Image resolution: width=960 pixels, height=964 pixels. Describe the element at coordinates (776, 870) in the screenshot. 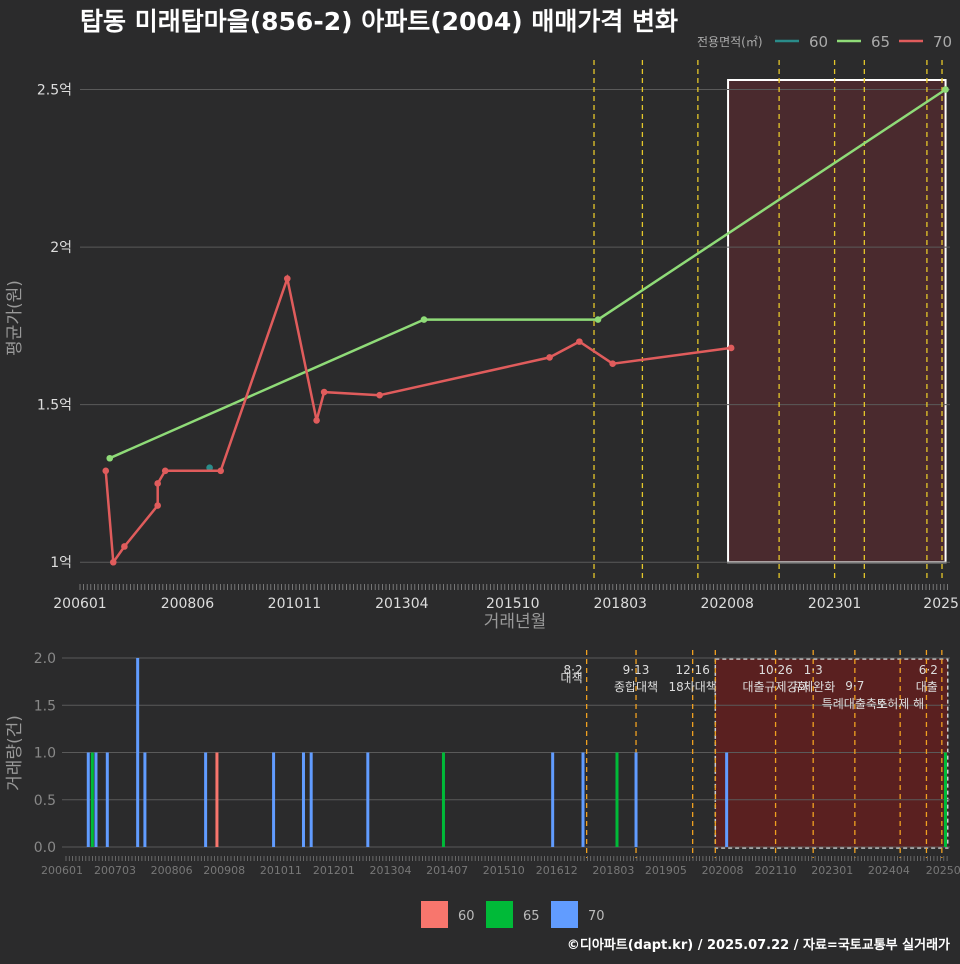

I see `x-tick-label: 202110` at that location.